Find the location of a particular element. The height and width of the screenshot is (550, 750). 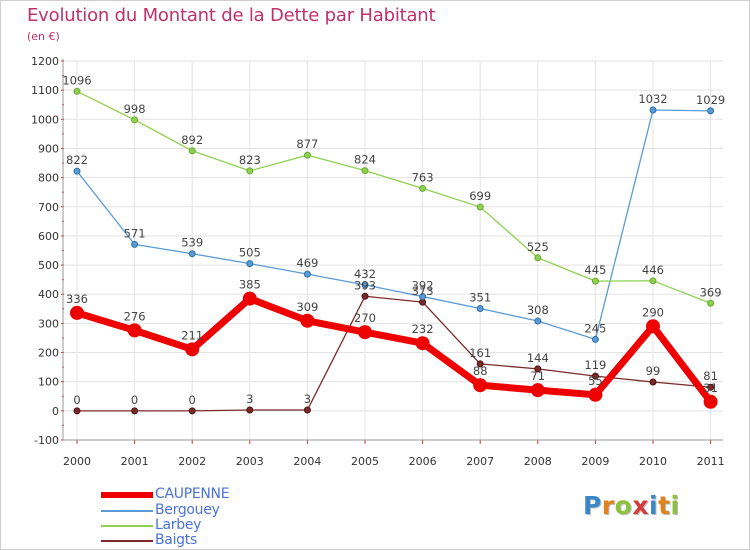

y-tick-label: -100 is located at coordinates (46, 440).